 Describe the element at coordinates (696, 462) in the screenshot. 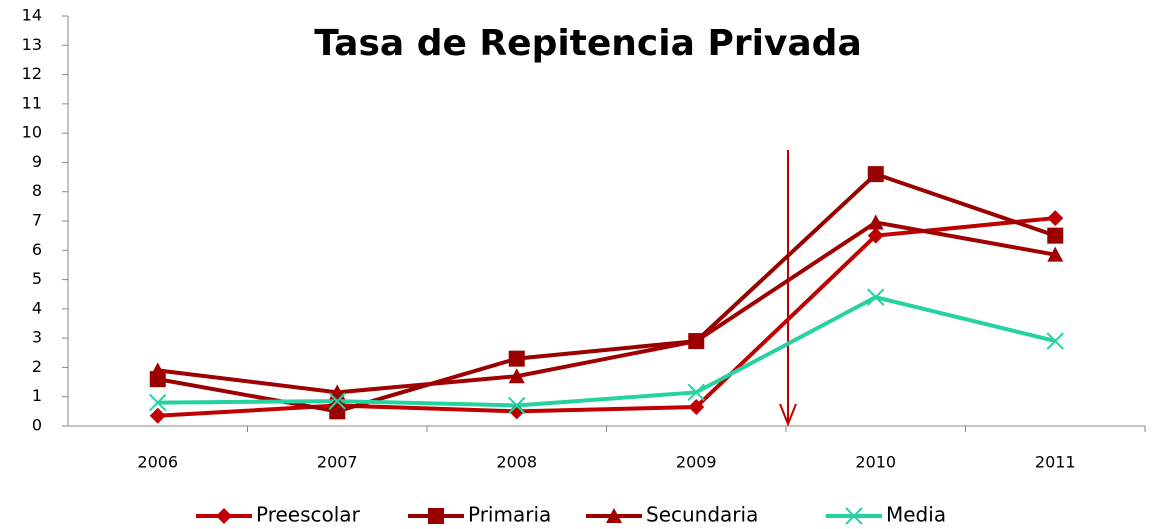

I see `x-tick-label: 2009` at that location.